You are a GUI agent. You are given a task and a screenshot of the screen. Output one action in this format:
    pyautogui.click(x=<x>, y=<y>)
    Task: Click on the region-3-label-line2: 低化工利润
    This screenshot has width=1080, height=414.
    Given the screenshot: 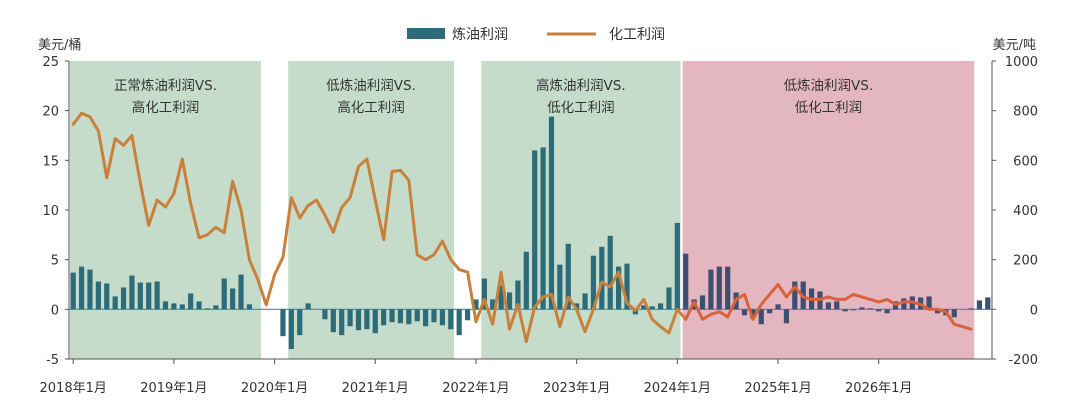 What is the action you would take?
    pyautogui.click(x=829, y=108)
    